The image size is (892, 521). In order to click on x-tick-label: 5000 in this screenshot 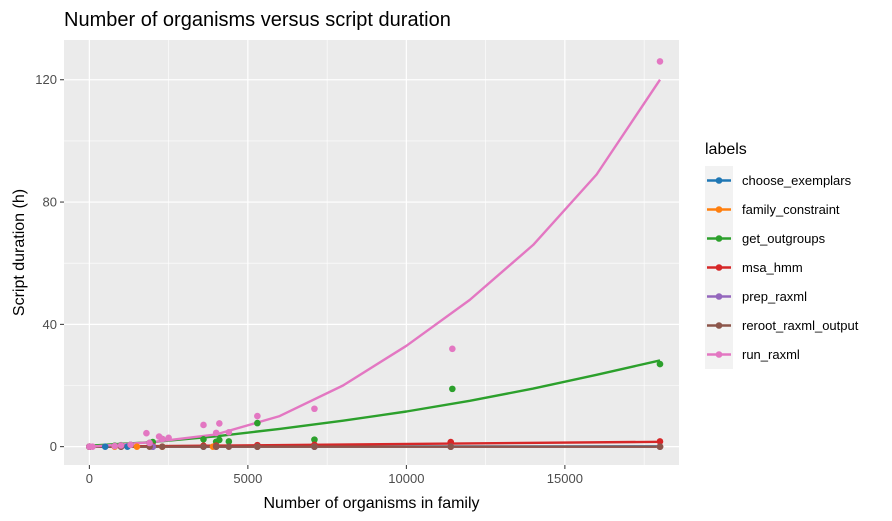, I will do `click(247, 478)`.